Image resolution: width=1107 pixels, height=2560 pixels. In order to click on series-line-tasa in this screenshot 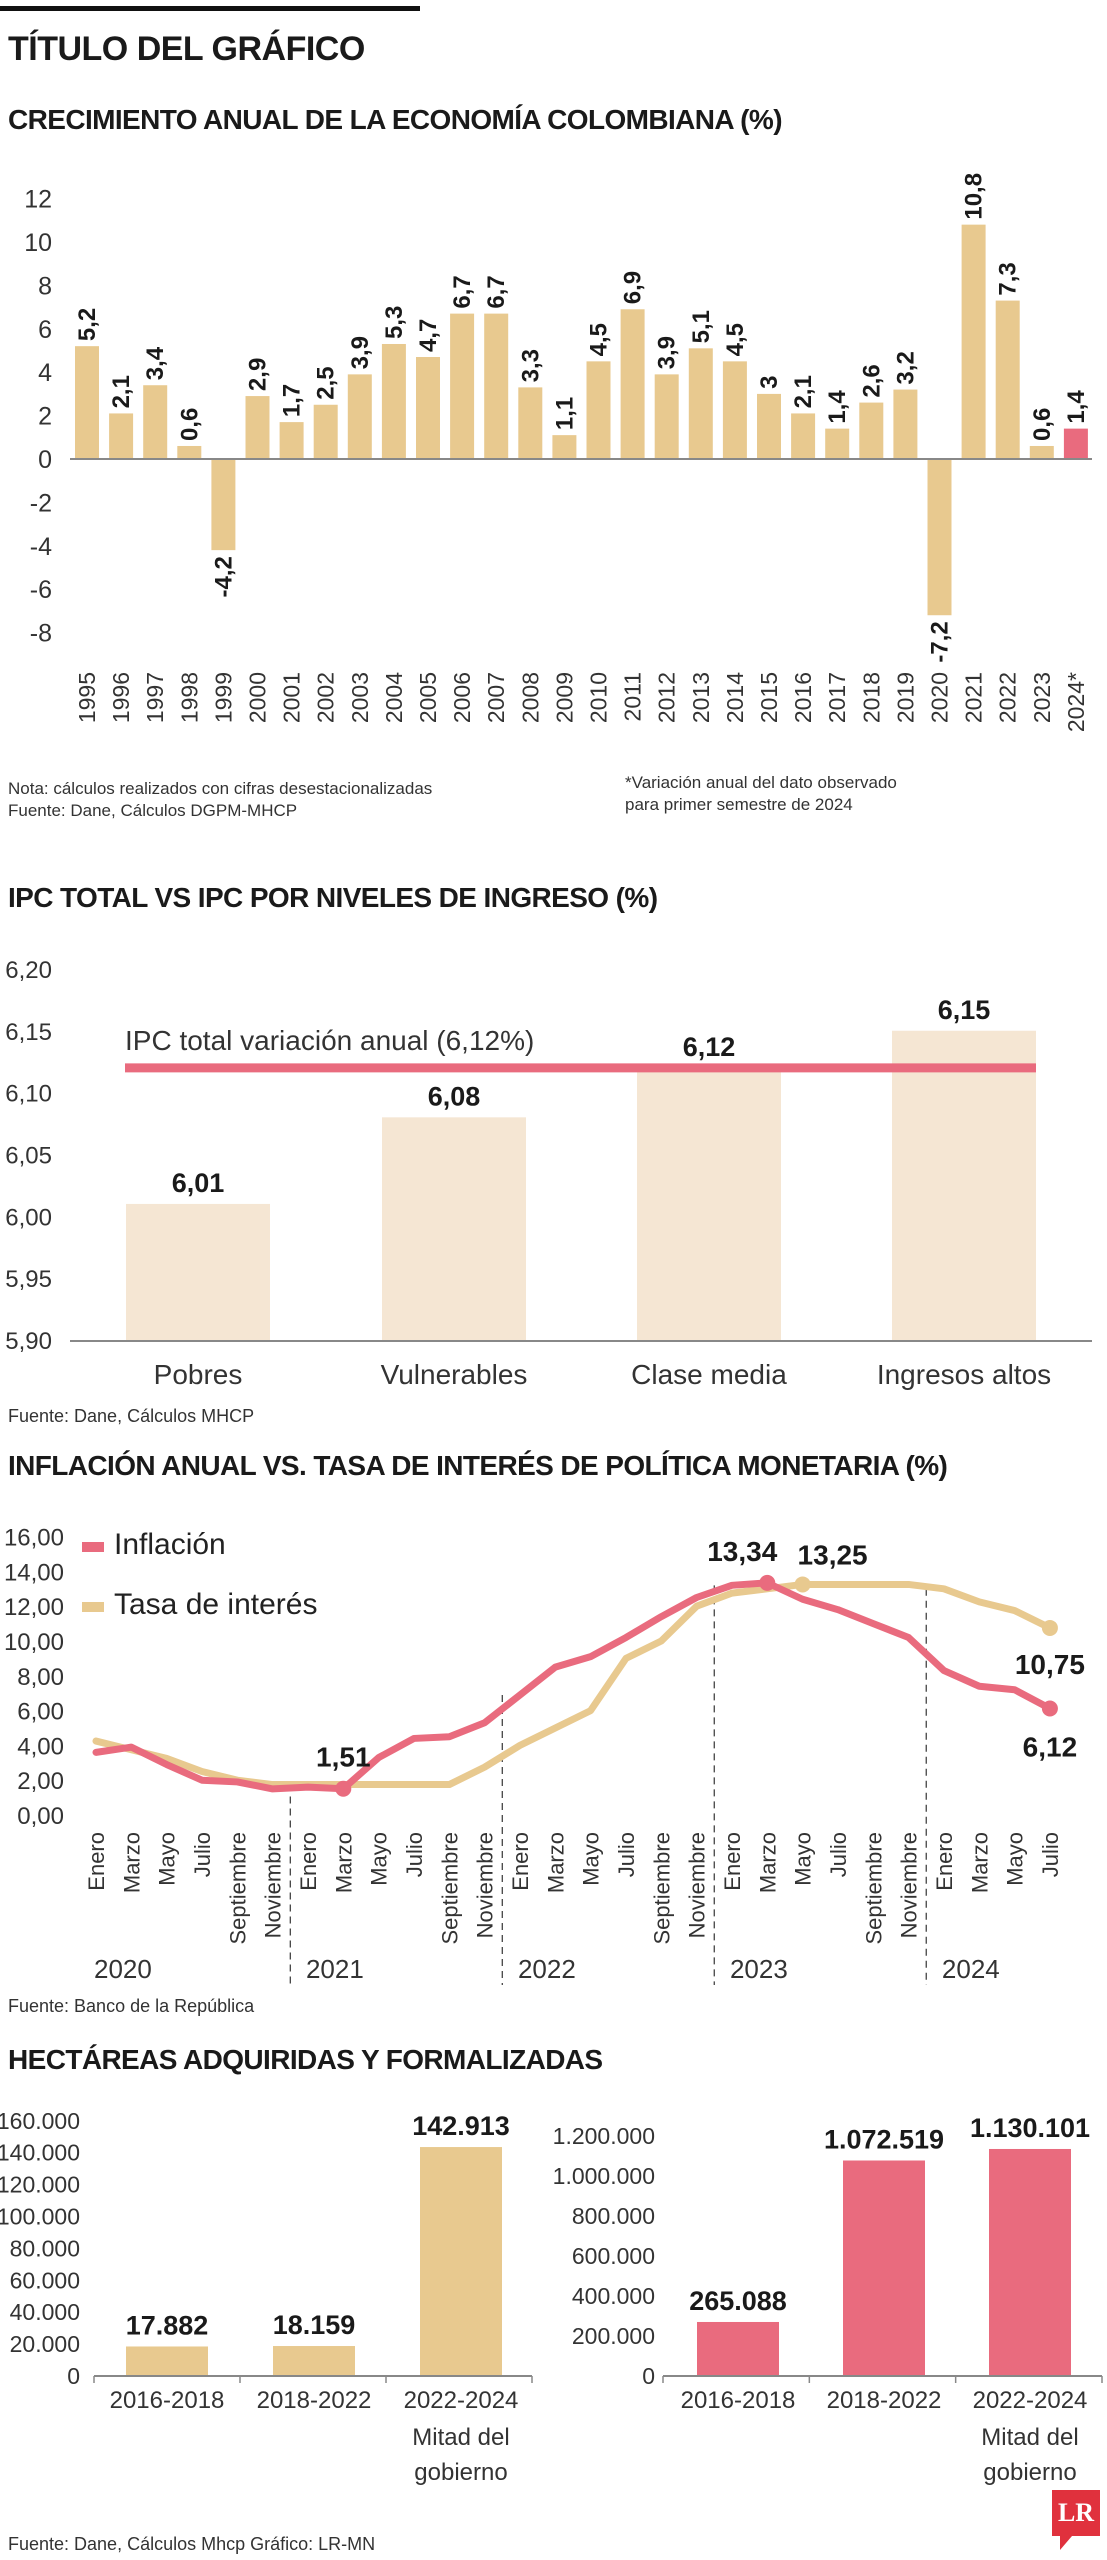, I will do `click(573, 1684)`.